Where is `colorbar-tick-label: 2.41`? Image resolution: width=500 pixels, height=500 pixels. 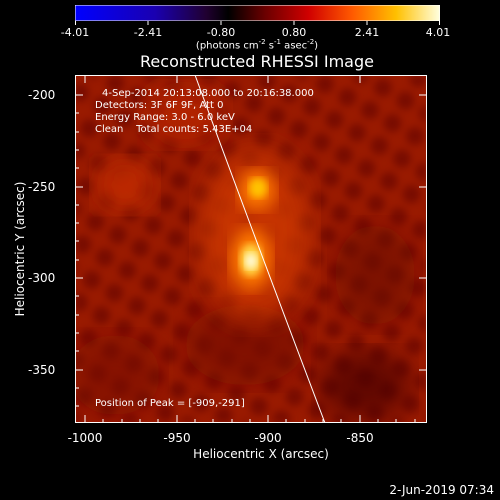 colorbar-tick-label: 2.41 is located at coordinates (367, 32).